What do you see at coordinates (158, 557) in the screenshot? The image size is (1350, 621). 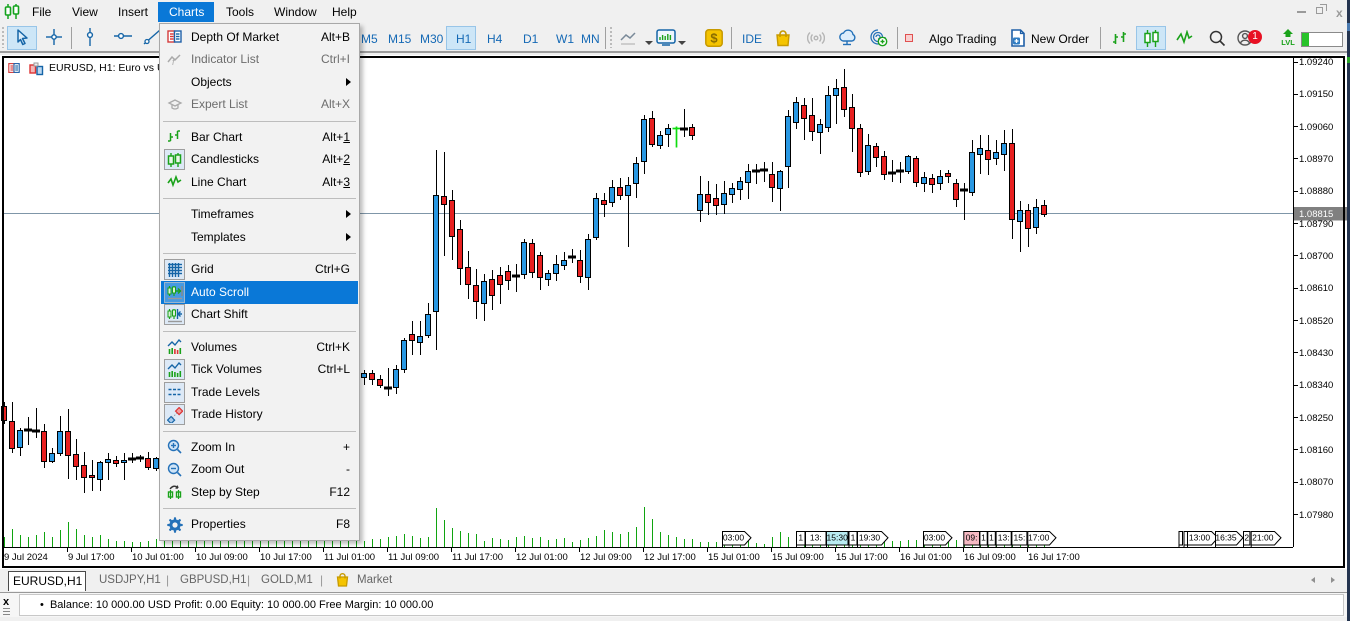 I see `svg-text: 10 Jul 01:00` at bounding box center [158, 557].